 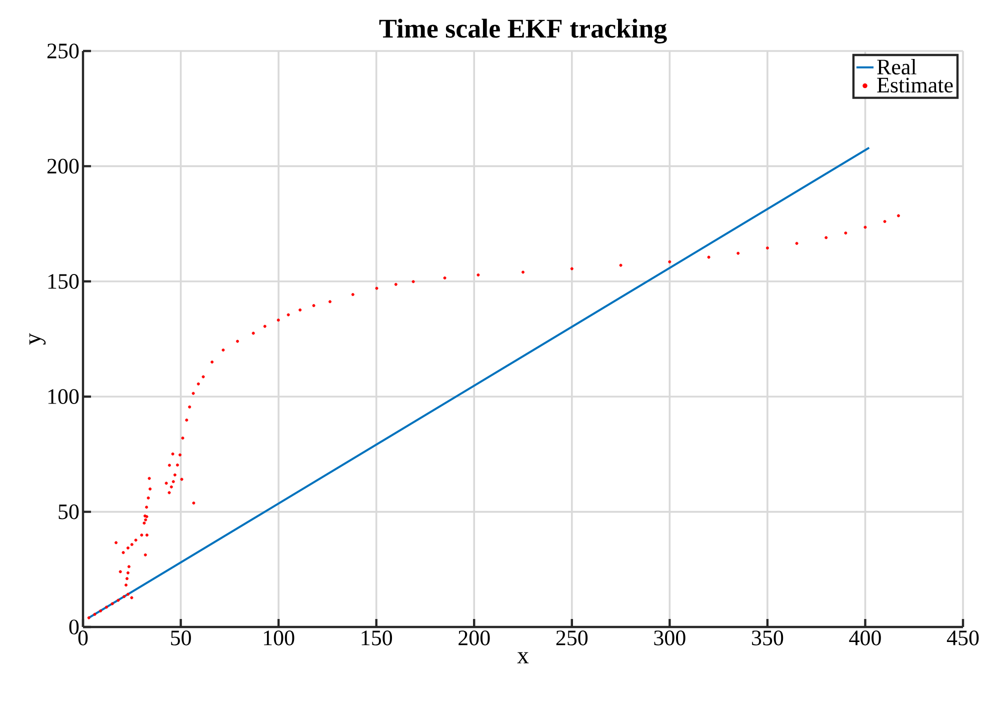 What do you see at coordinates (523, 658) in the screenshot?
I see `x-axis-title: x` at bounding box center [523, 658].